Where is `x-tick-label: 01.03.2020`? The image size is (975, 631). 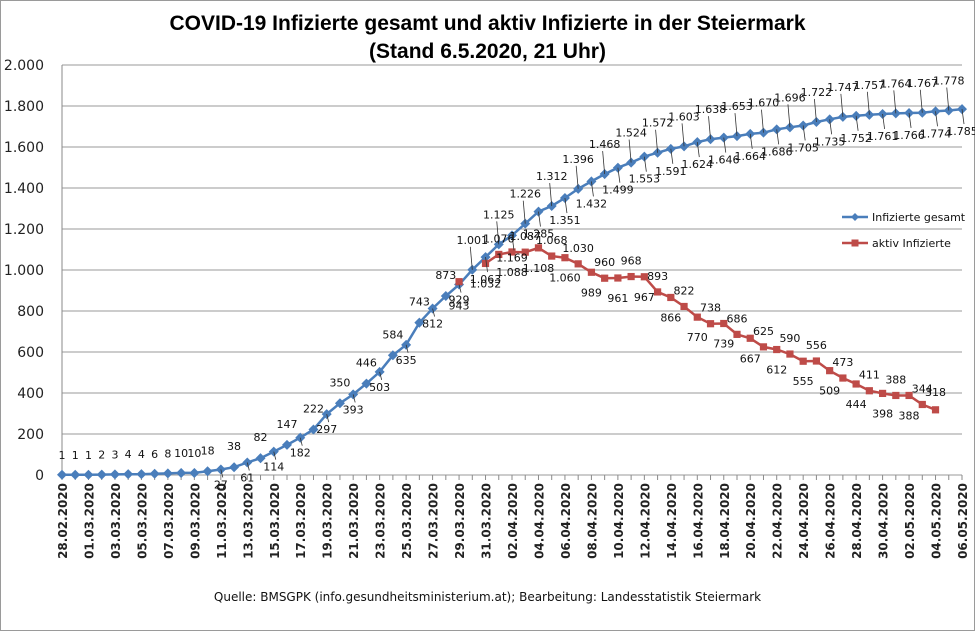 x-tick-label: 01.03.2020 is located at coordinates (89, 521).